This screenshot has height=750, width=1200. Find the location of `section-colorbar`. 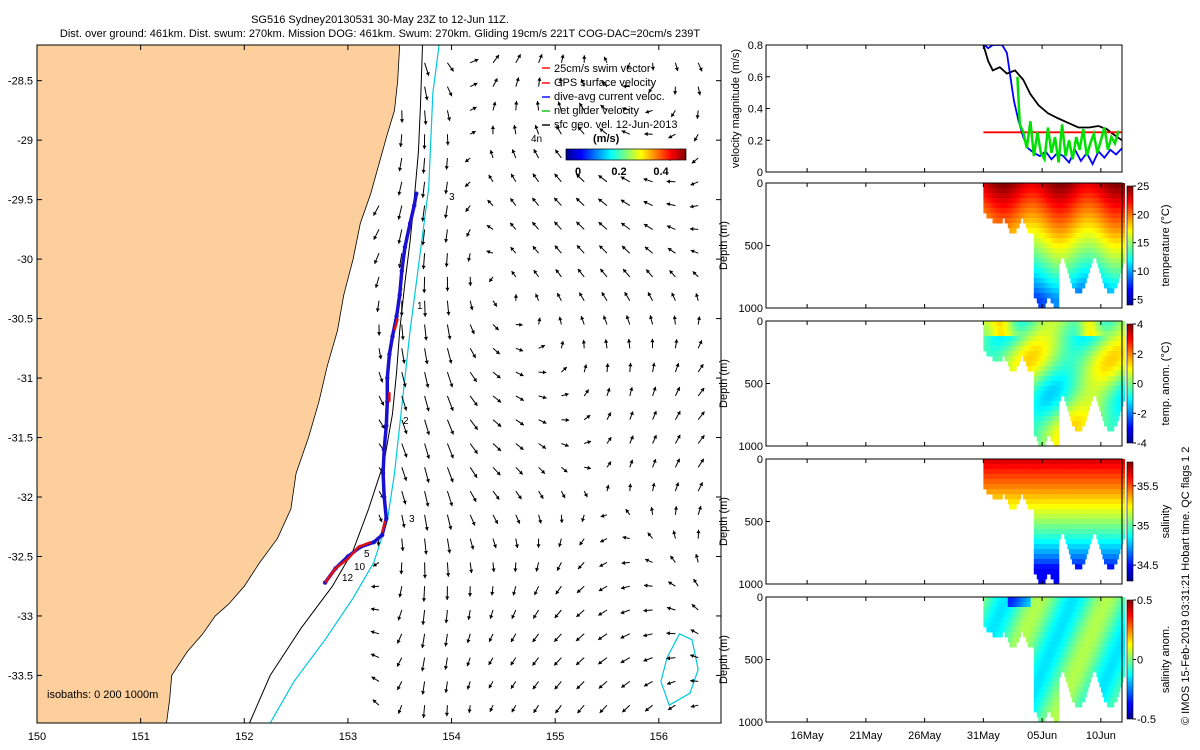

section-colorbar is located at coordinates (1130, 245).